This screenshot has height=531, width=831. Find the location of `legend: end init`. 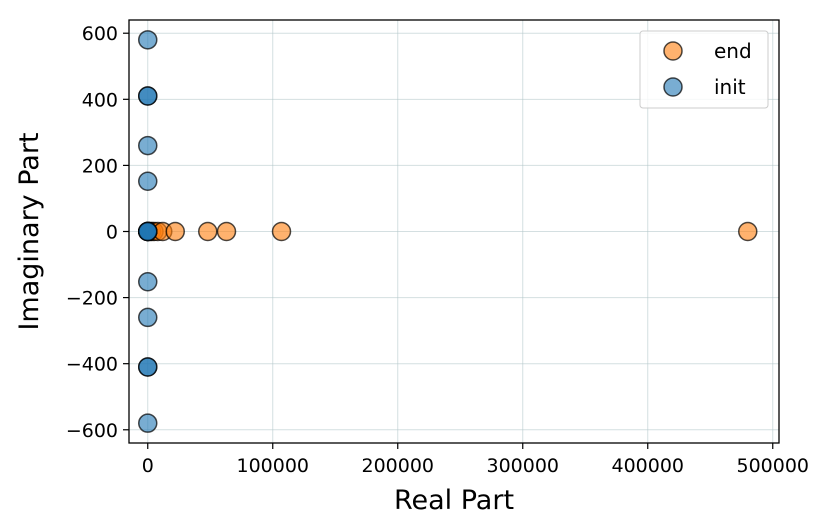

legend: end init is located at coordinates (704, 69).